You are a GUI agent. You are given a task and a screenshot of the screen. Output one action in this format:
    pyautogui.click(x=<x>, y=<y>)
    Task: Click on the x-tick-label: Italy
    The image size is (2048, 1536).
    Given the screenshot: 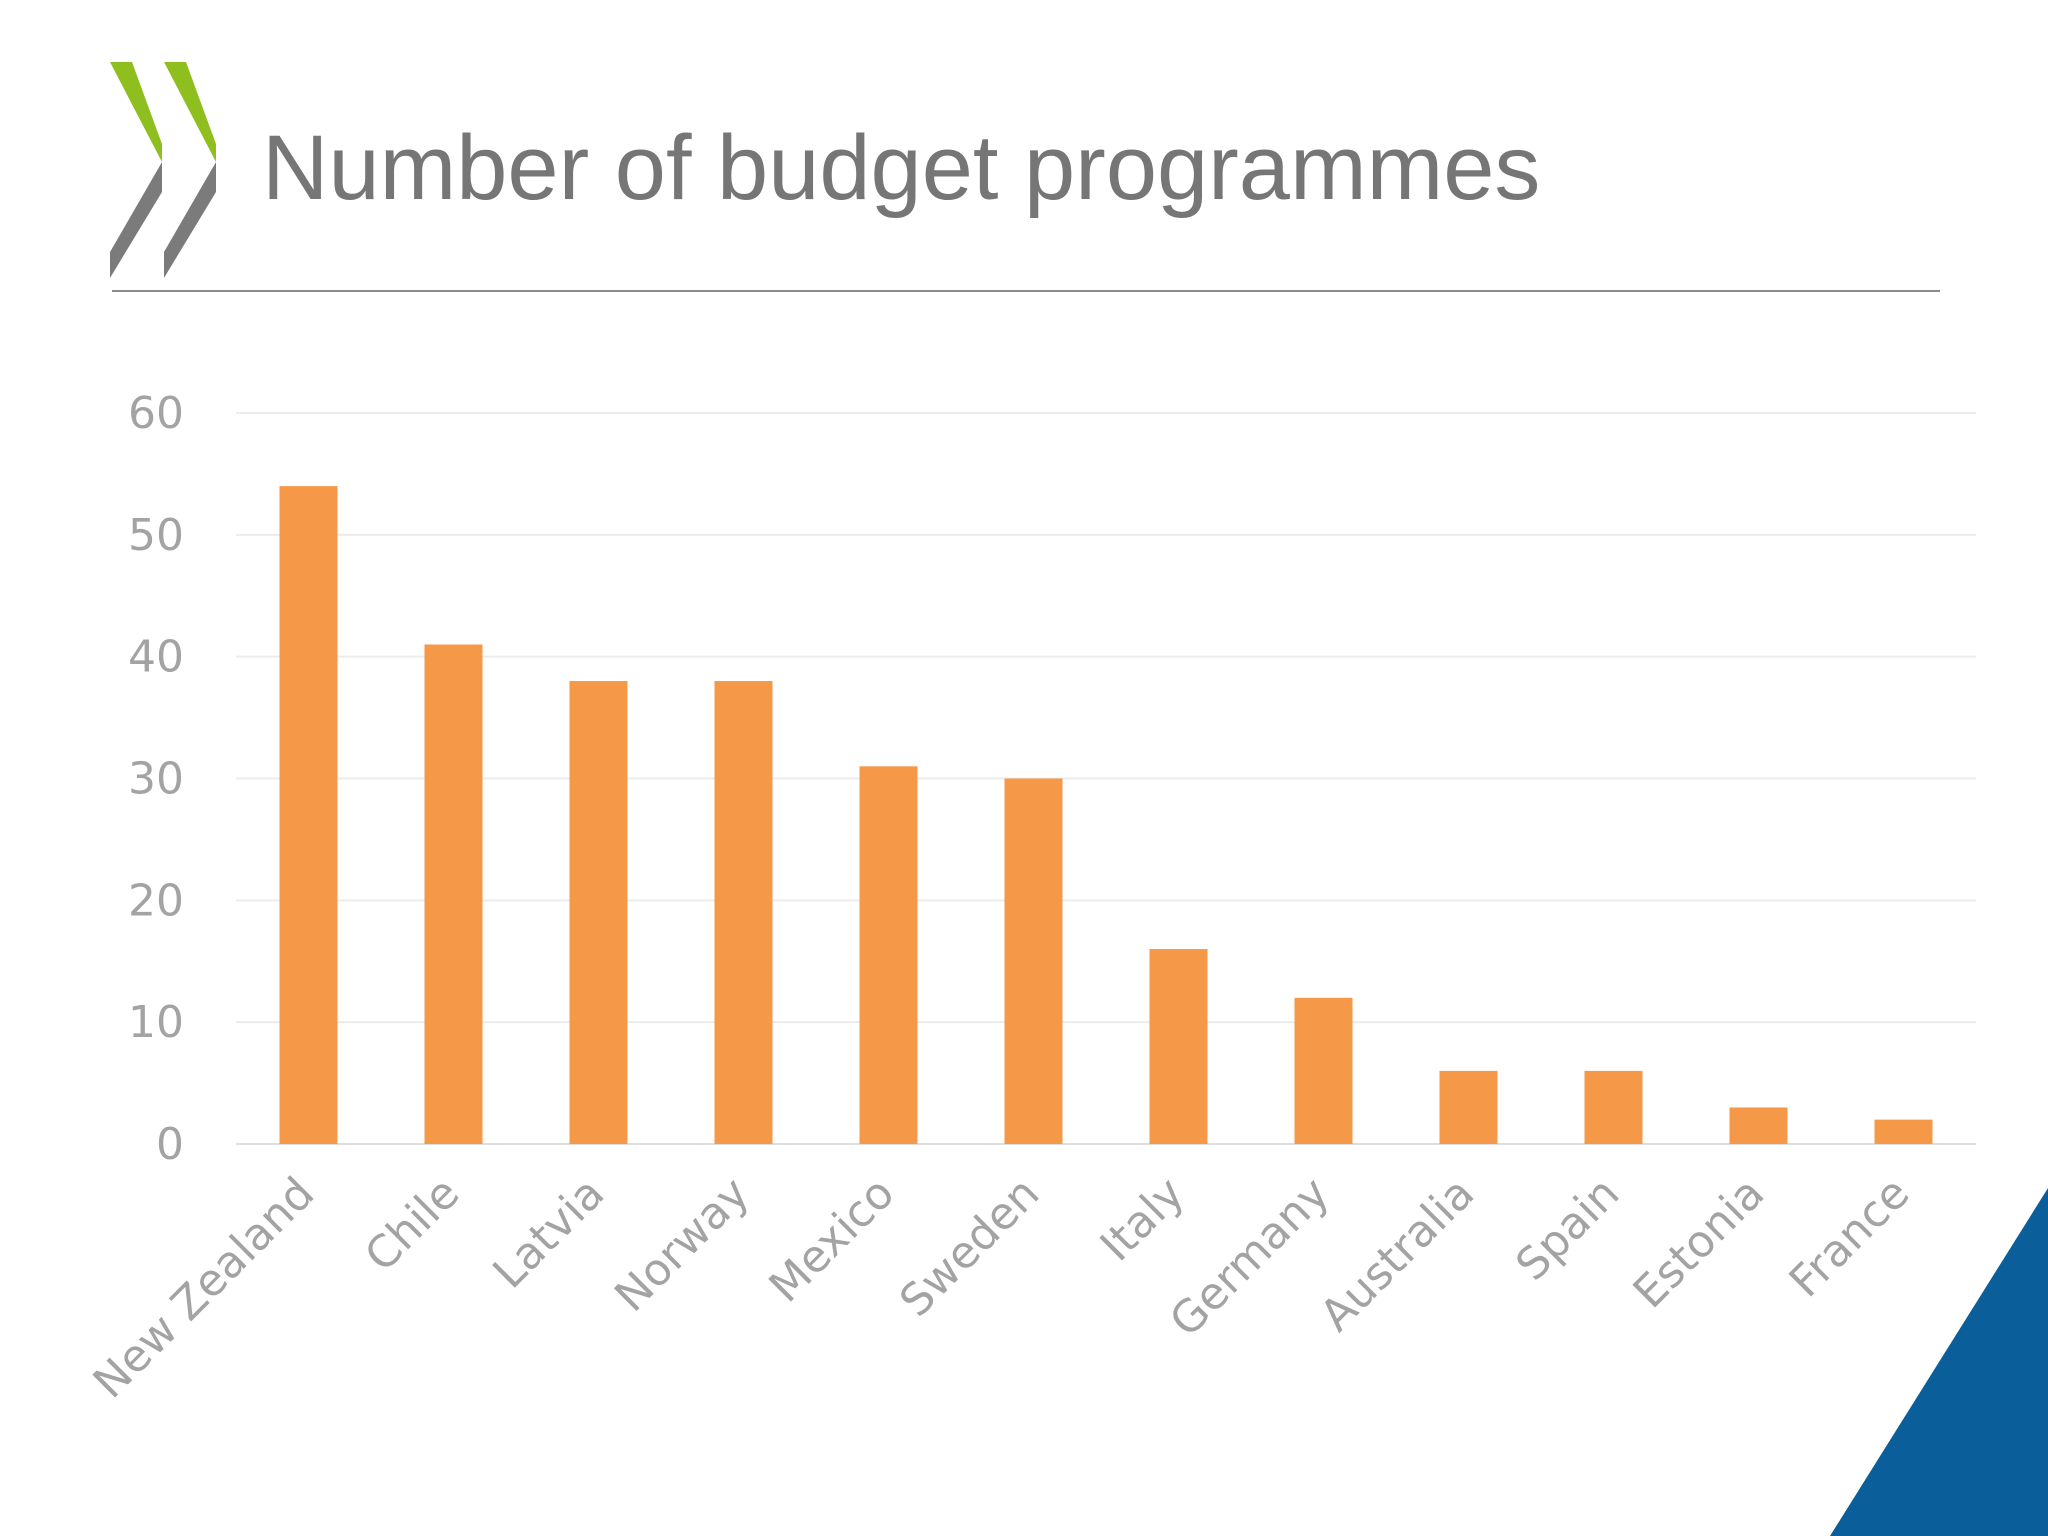 What is the action you would take?
    pyautogui.click(x=1143, y=1220)
    